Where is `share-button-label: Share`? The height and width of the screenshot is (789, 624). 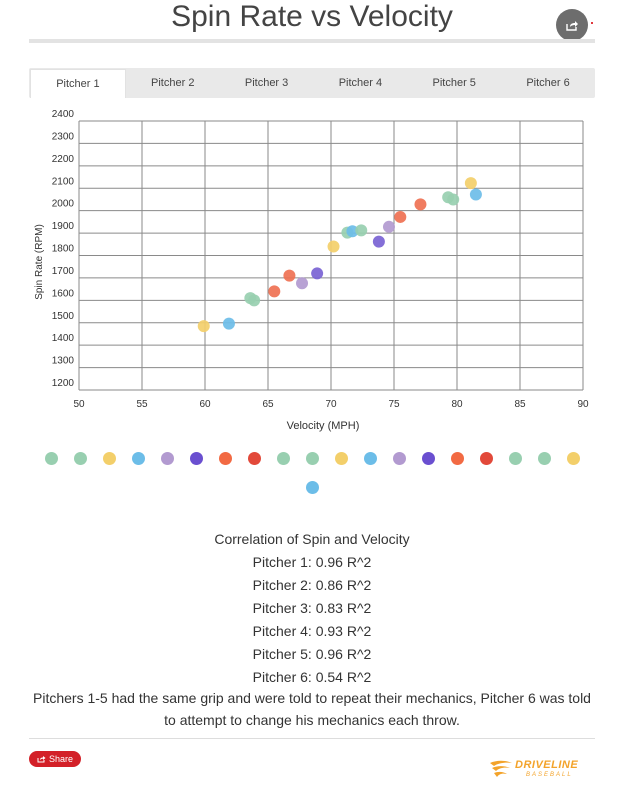
share-button-label: Share is located at coordinates (61, 759).